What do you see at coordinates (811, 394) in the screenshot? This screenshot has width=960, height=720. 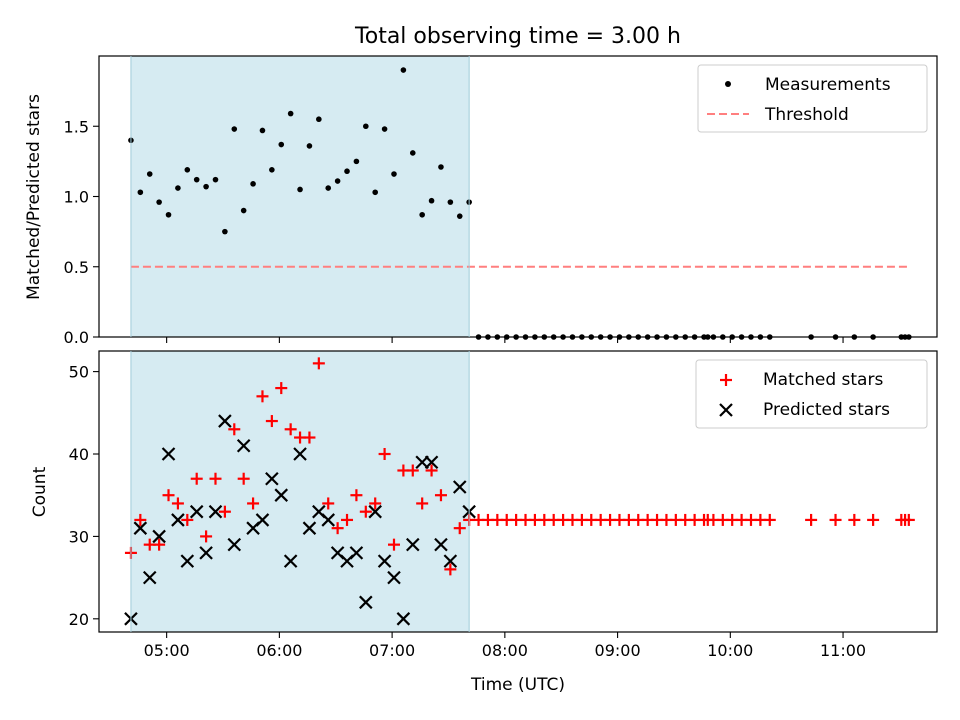 I see `legend: Matched stars Predicted stars` at bounding box center [811, 394].